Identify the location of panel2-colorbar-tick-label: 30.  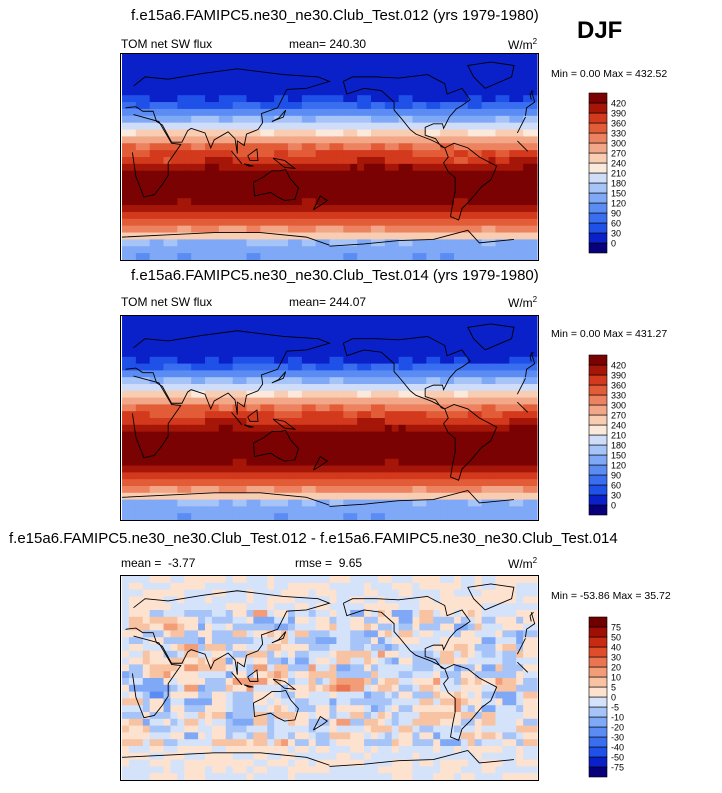
(616, 496).